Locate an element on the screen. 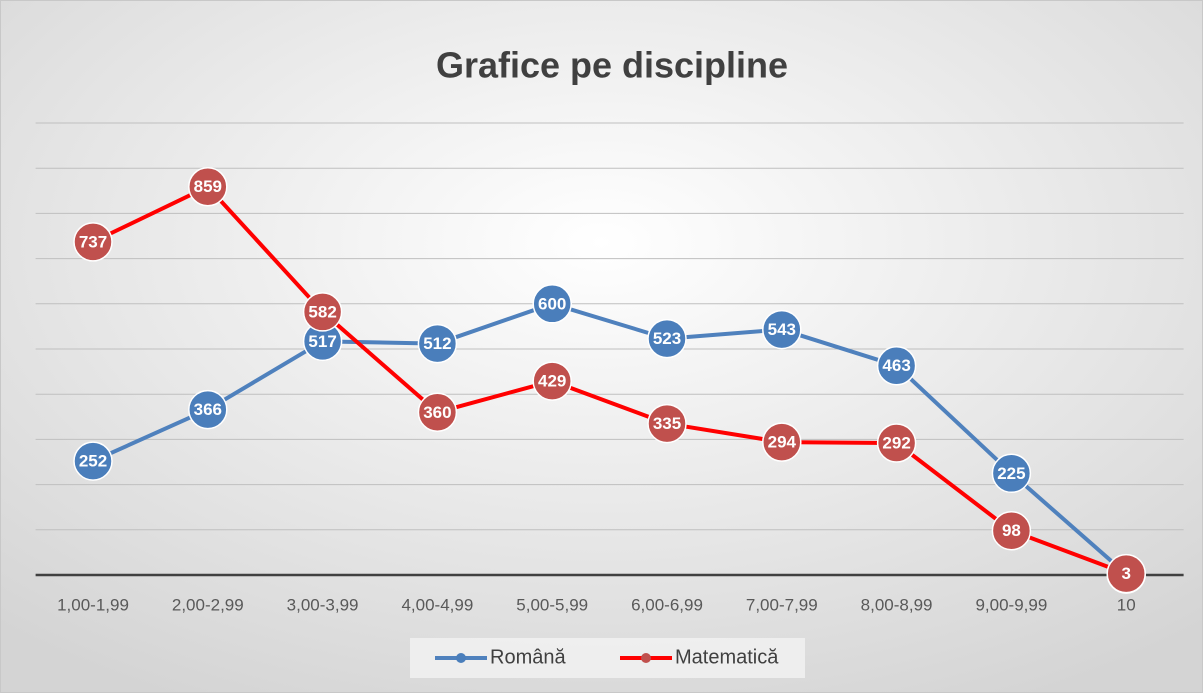  data-label: 429 is located at coordinates (552, 381).